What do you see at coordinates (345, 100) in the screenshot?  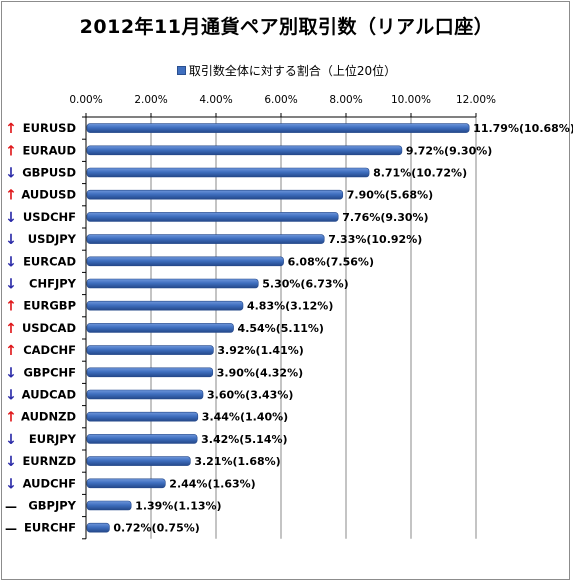 I see `x-tick-label: 8.00%` at bounding box center [345, 100].